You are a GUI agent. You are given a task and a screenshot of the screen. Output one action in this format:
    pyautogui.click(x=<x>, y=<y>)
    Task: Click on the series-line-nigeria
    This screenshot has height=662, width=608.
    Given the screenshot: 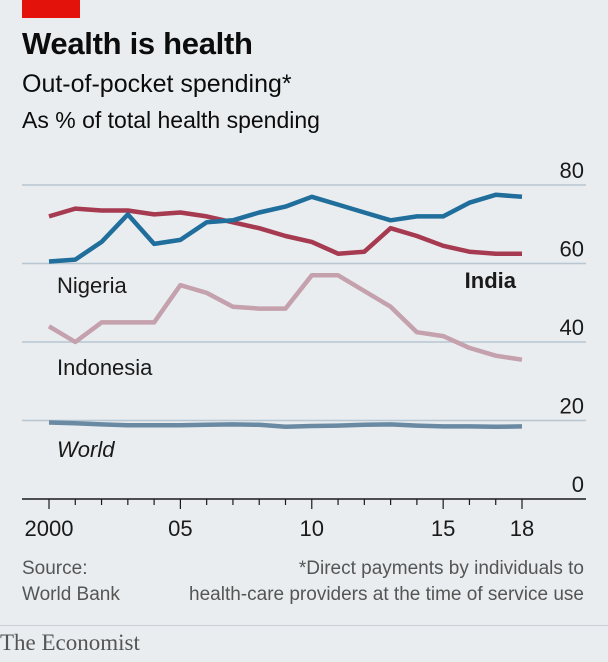 What is the action you would take?
    pyautogui.click(x=285, y=228)
    